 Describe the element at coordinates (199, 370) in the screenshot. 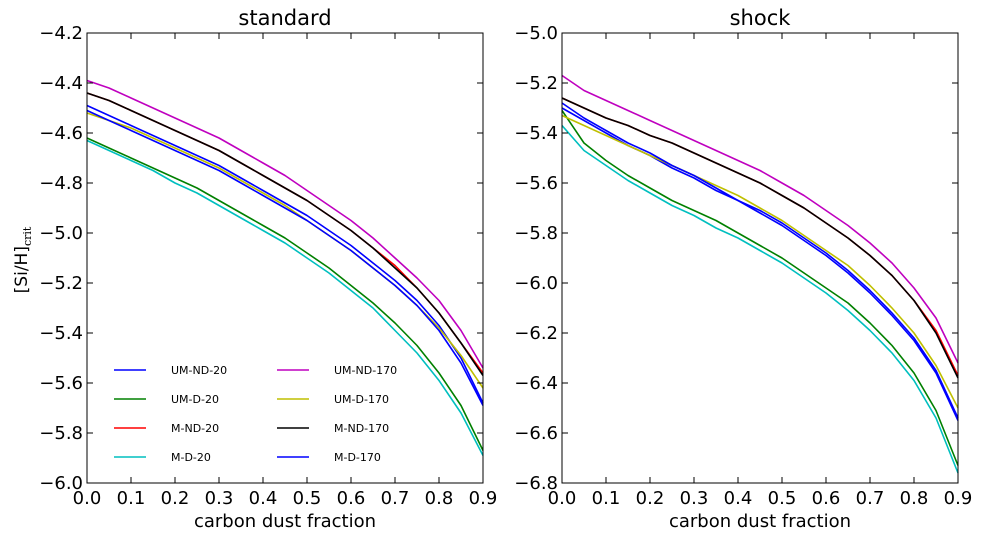

I see `legend-label: UM-ND-20` at that location.